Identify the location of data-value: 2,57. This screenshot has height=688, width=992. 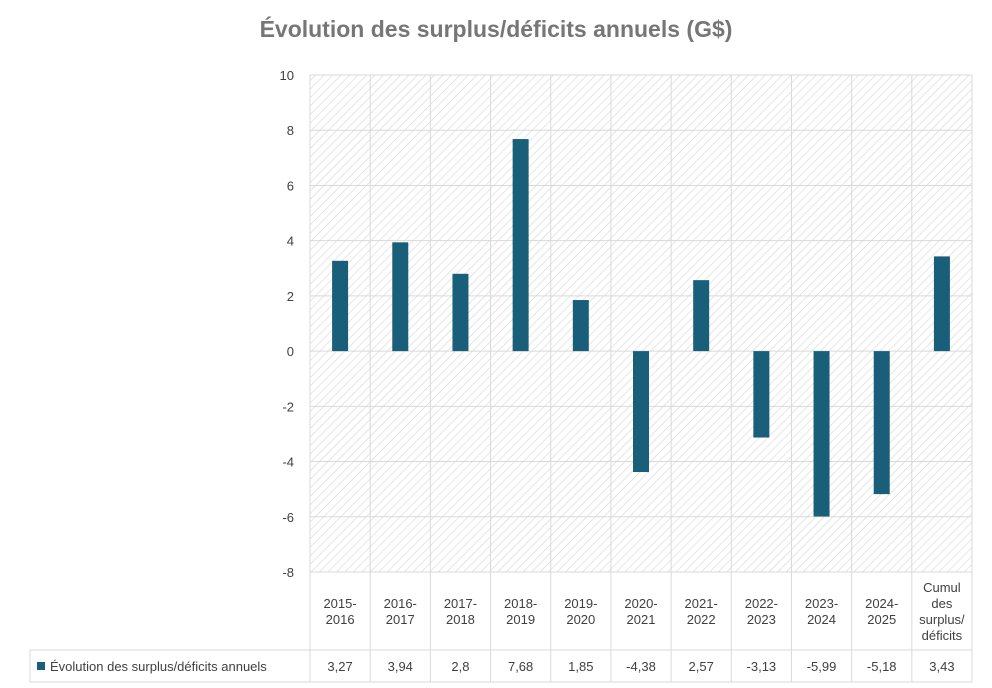
(701, 666).